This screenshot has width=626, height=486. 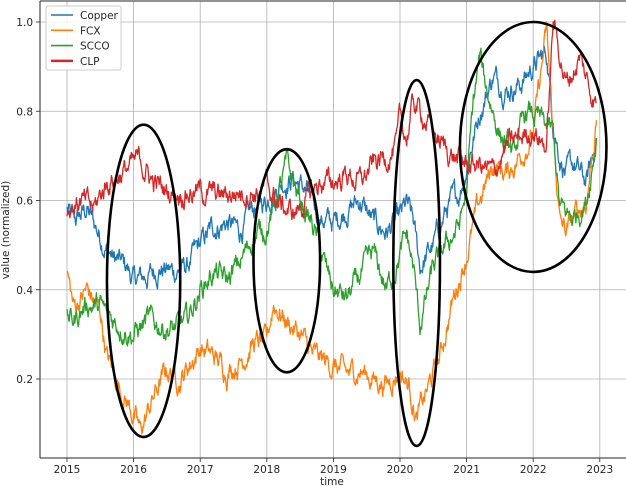 What do you see at coordinates (67, 470) in the screenshot?
I see `x-tick-label: 2015` at bounding box center [67, 470].